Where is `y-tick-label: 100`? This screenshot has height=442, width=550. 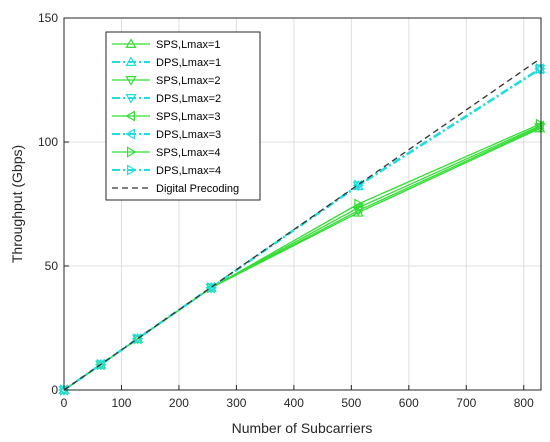 y-tick-label: 100 is located at coordinates (48, 142).